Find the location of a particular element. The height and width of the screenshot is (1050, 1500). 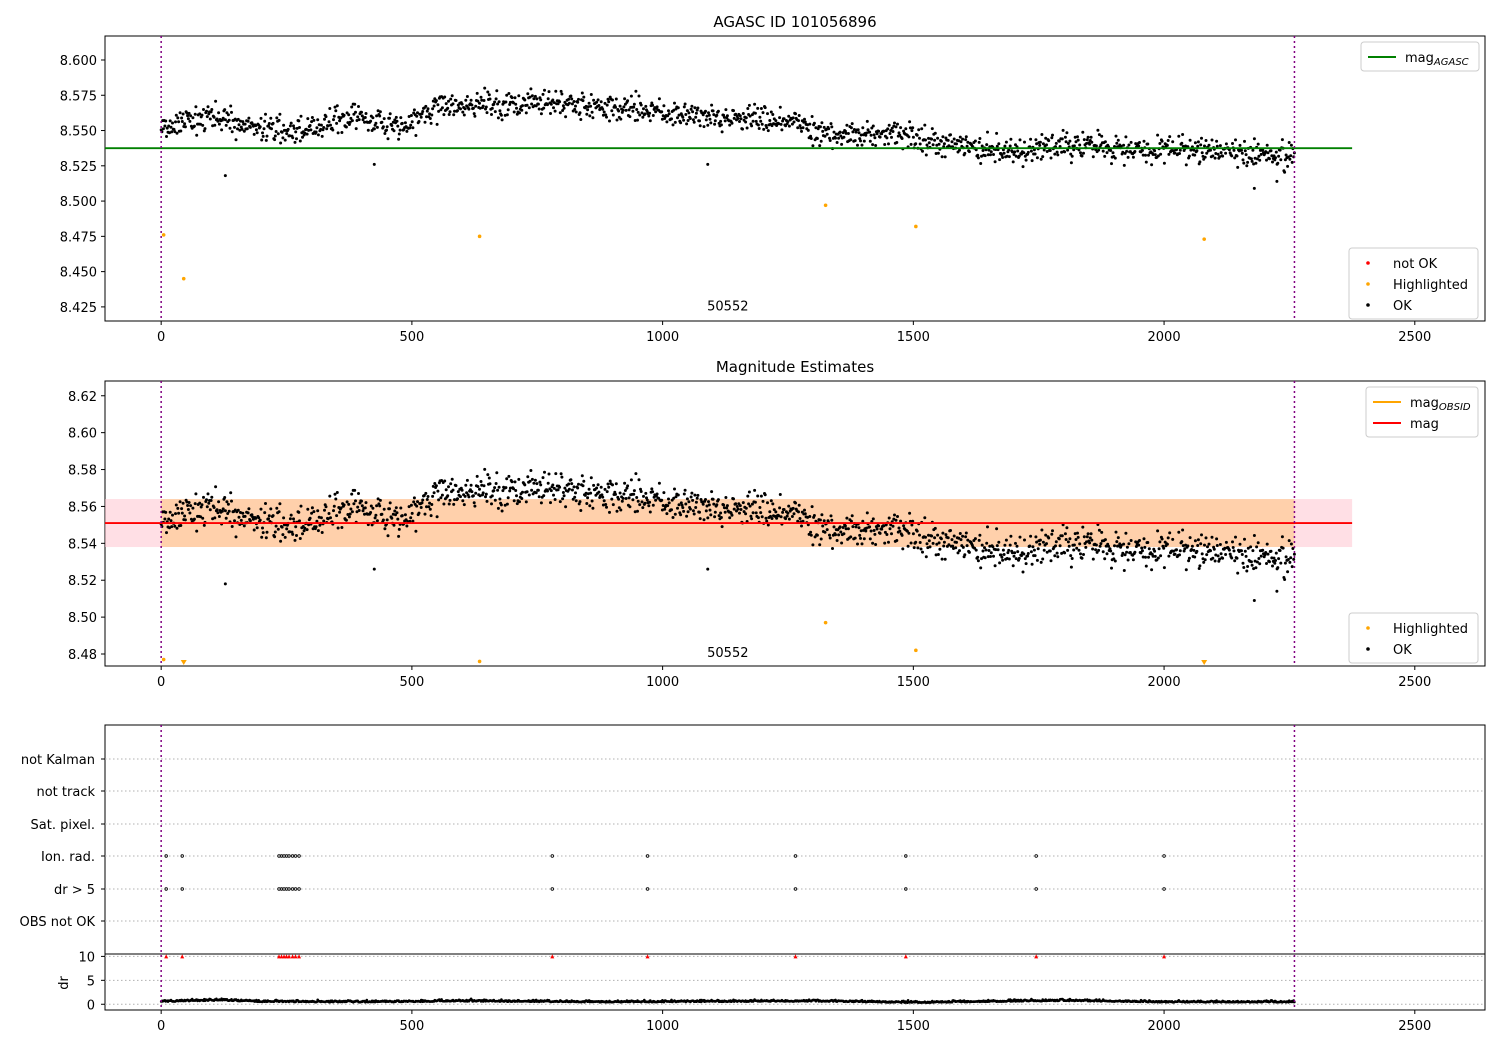

p1-ytick-label: 8.600 is located at coordinates (78, 61).